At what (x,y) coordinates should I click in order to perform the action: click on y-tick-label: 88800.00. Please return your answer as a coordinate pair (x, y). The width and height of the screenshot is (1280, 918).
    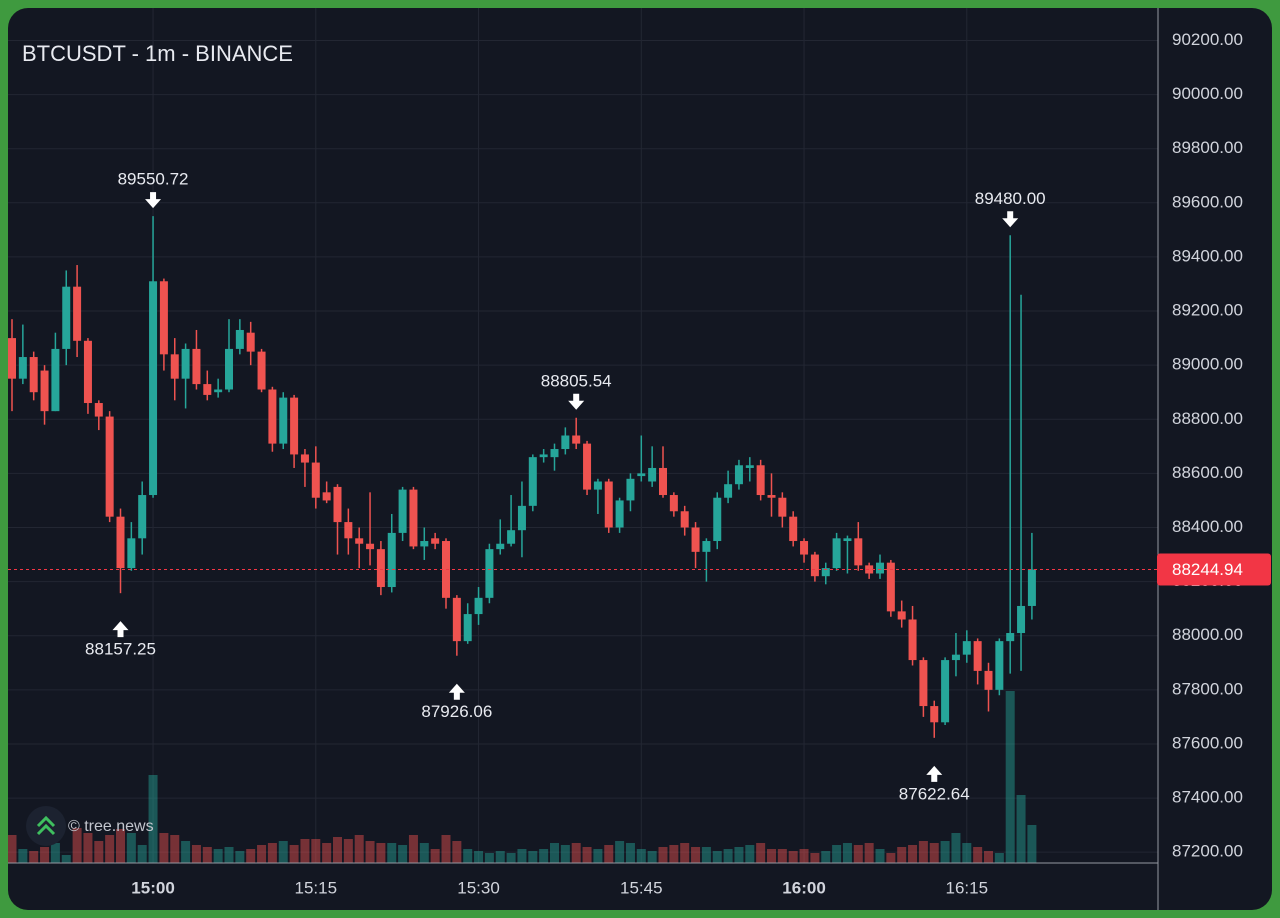
    Looking at the image, I should click on (1207, 418).